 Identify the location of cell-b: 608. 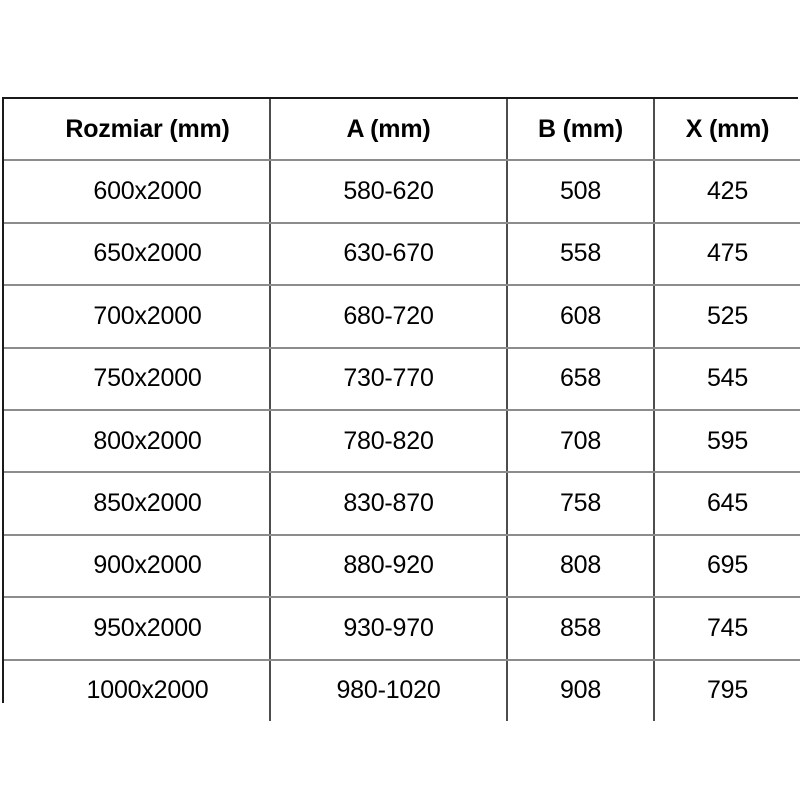
(581, 317).